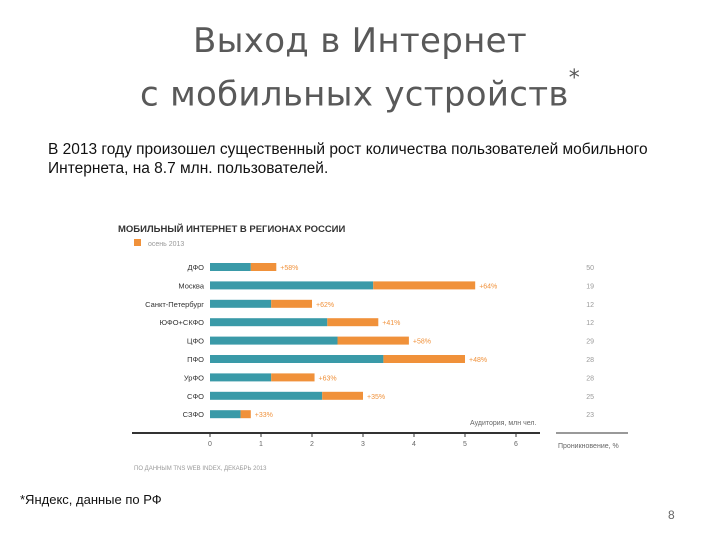  I want to click on growth-label: +63%, so click(328, 378).